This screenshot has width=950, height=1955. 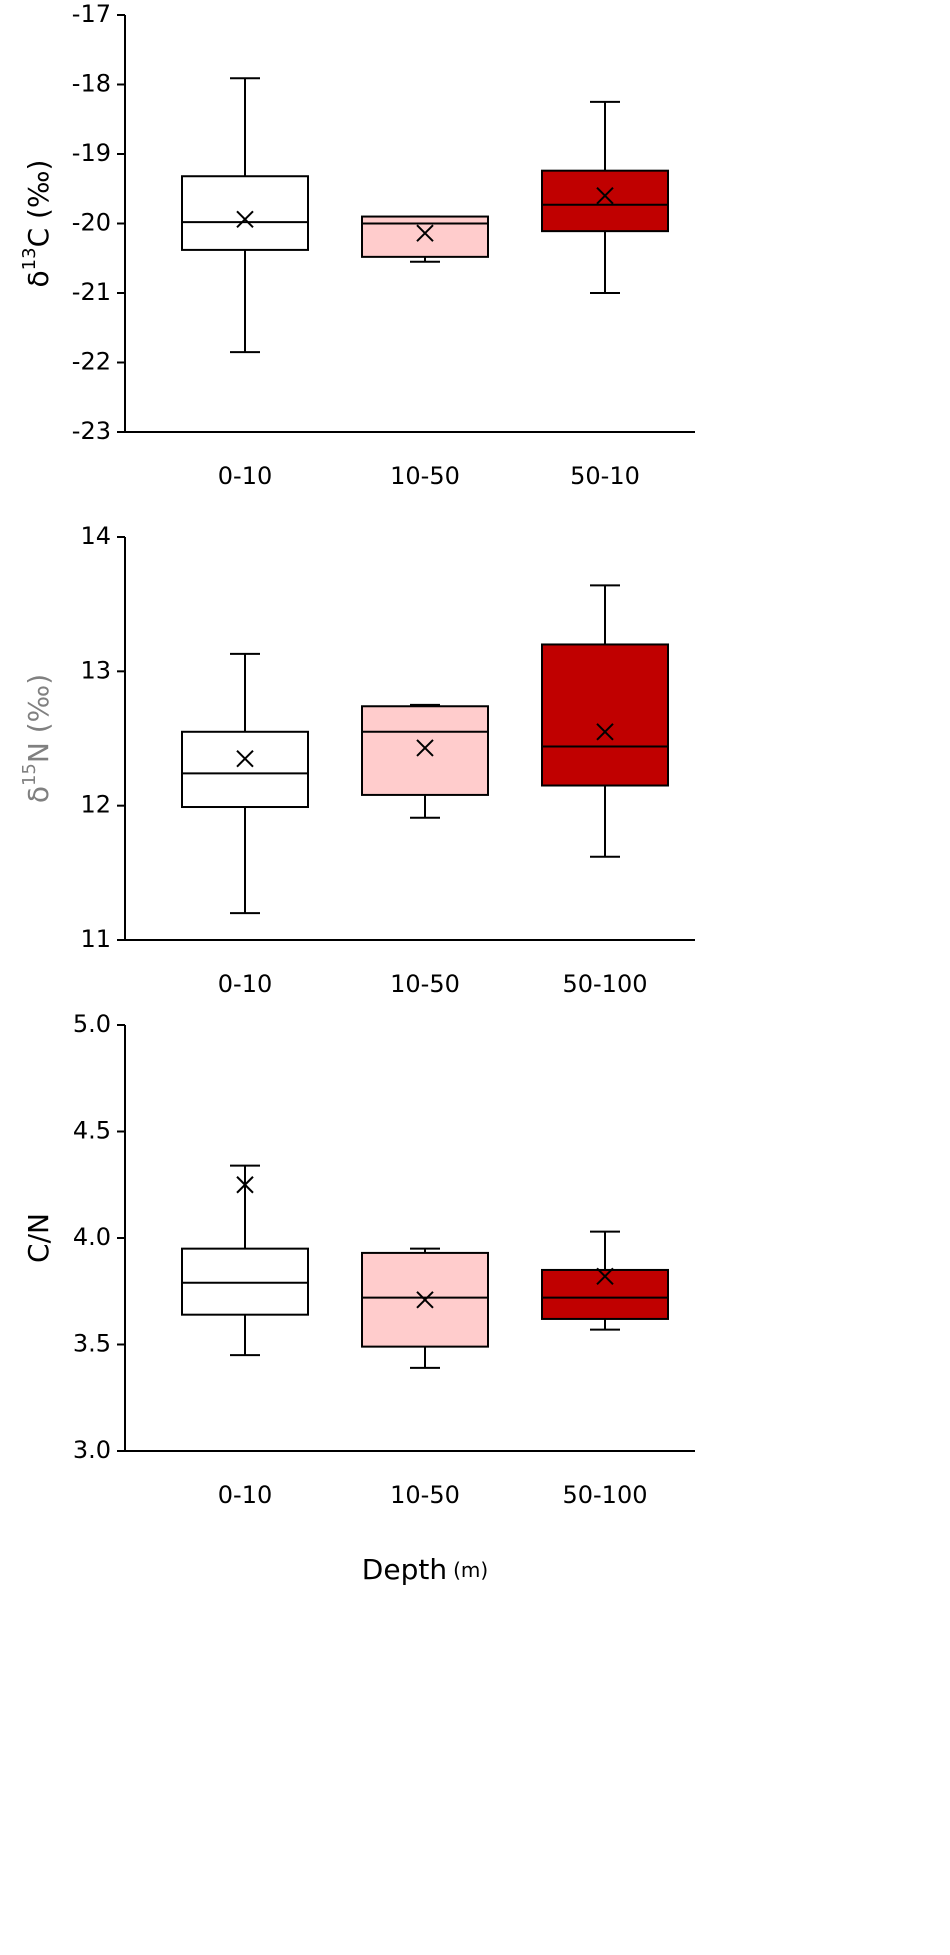 I want to click on y-tick-label: -22, so click(x=91, y=362).